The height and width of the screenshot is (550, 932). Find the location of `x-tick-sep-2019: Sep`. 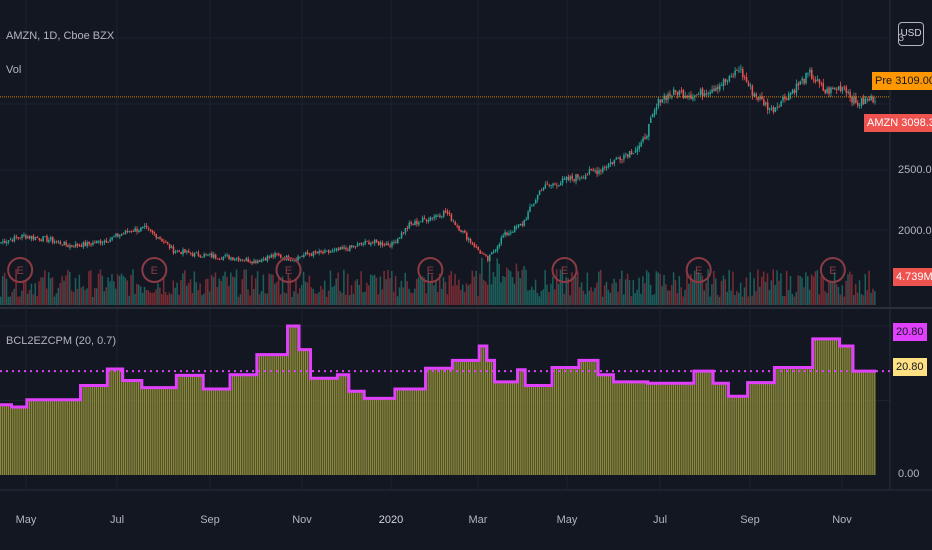

x-tick-sep-2019: Sep is located at coordinates (210, 520).